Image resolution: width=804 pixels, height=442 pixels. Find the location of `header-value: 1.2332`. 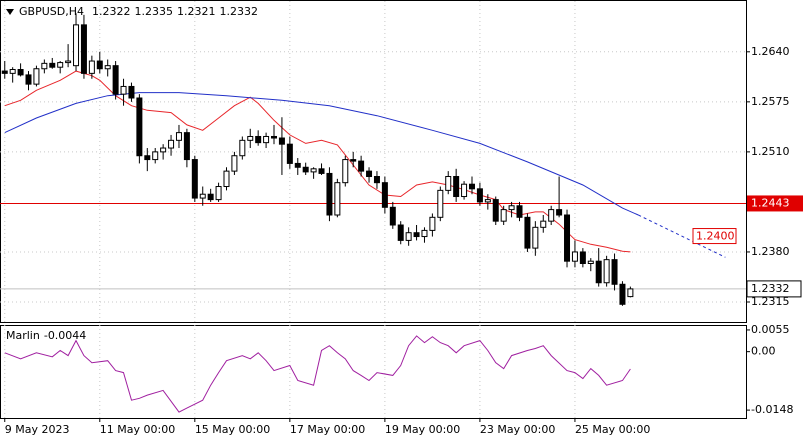

header-value: 1.2332 is located at coordinates (238, 11).